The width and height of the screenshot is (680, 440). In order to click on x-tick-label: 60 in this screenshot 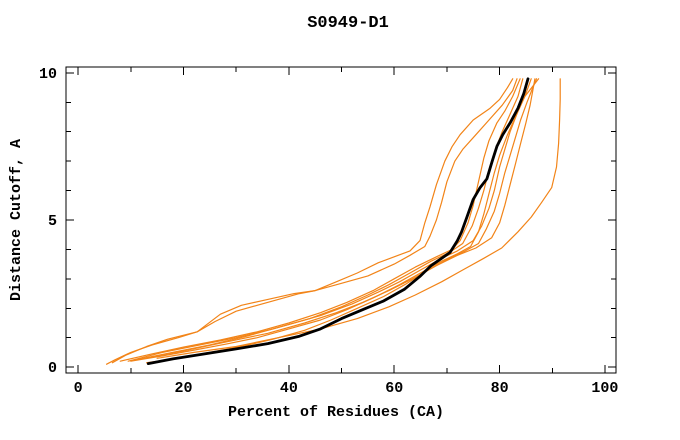, I will do `click(394, 388)`.